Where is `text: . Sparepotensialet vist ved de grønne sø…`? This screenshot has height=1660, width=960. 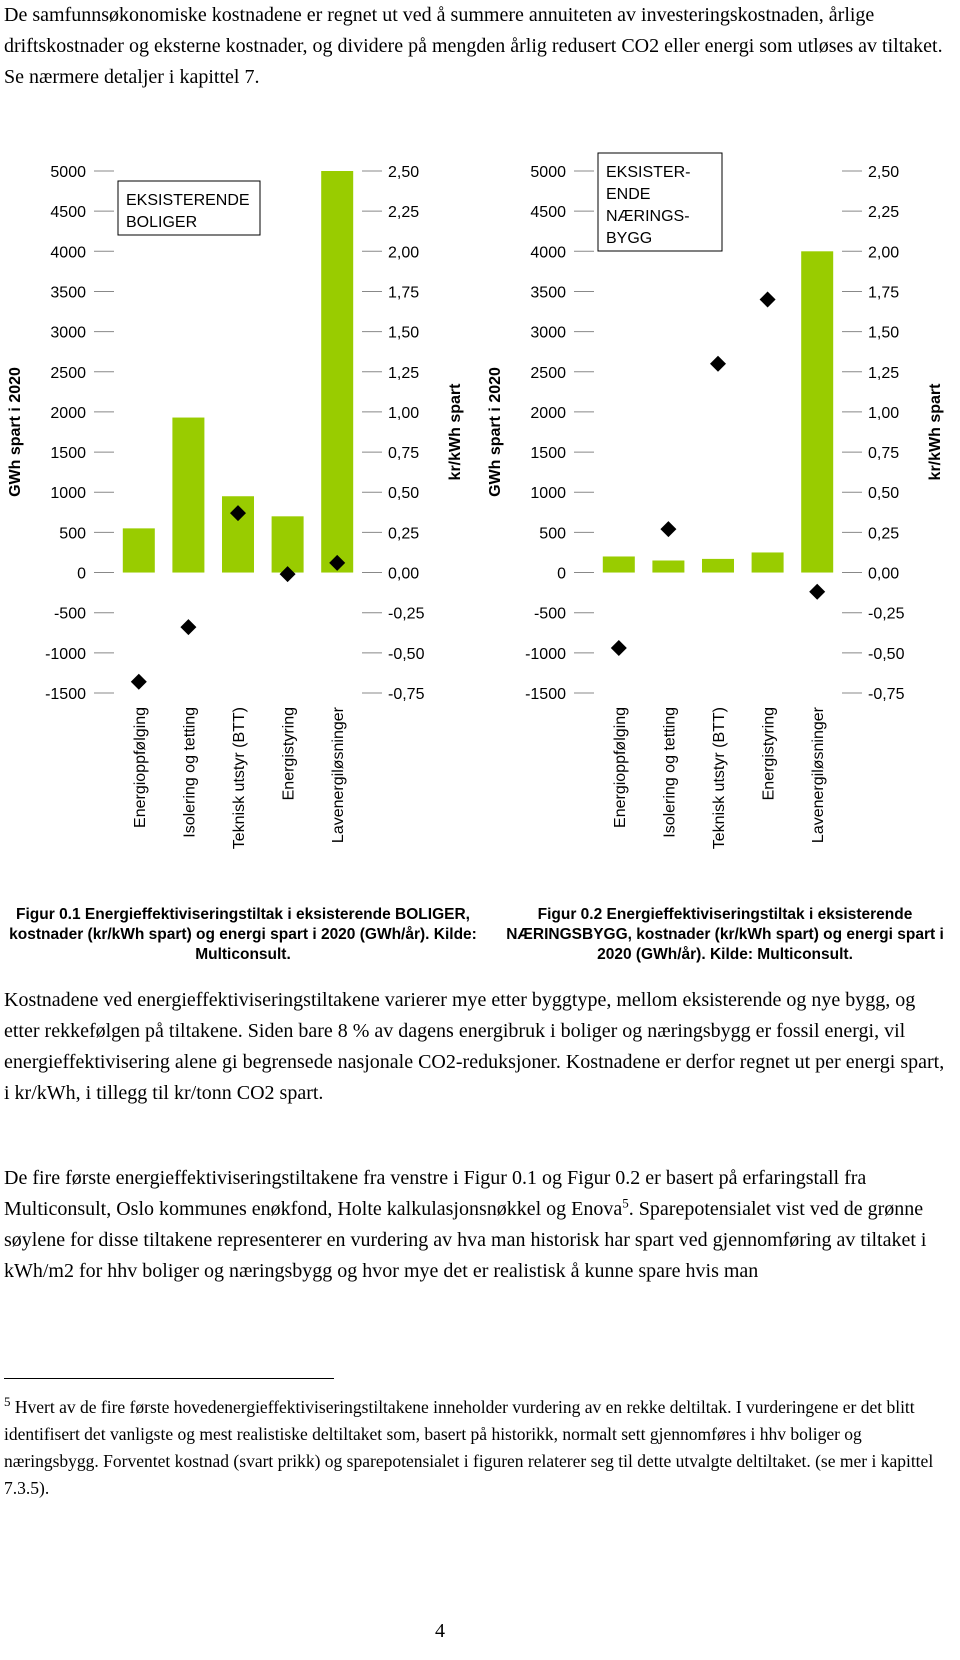
text: . Sparepotensialet vist ved de grønne sø… is located at coordinates (465, 1240).